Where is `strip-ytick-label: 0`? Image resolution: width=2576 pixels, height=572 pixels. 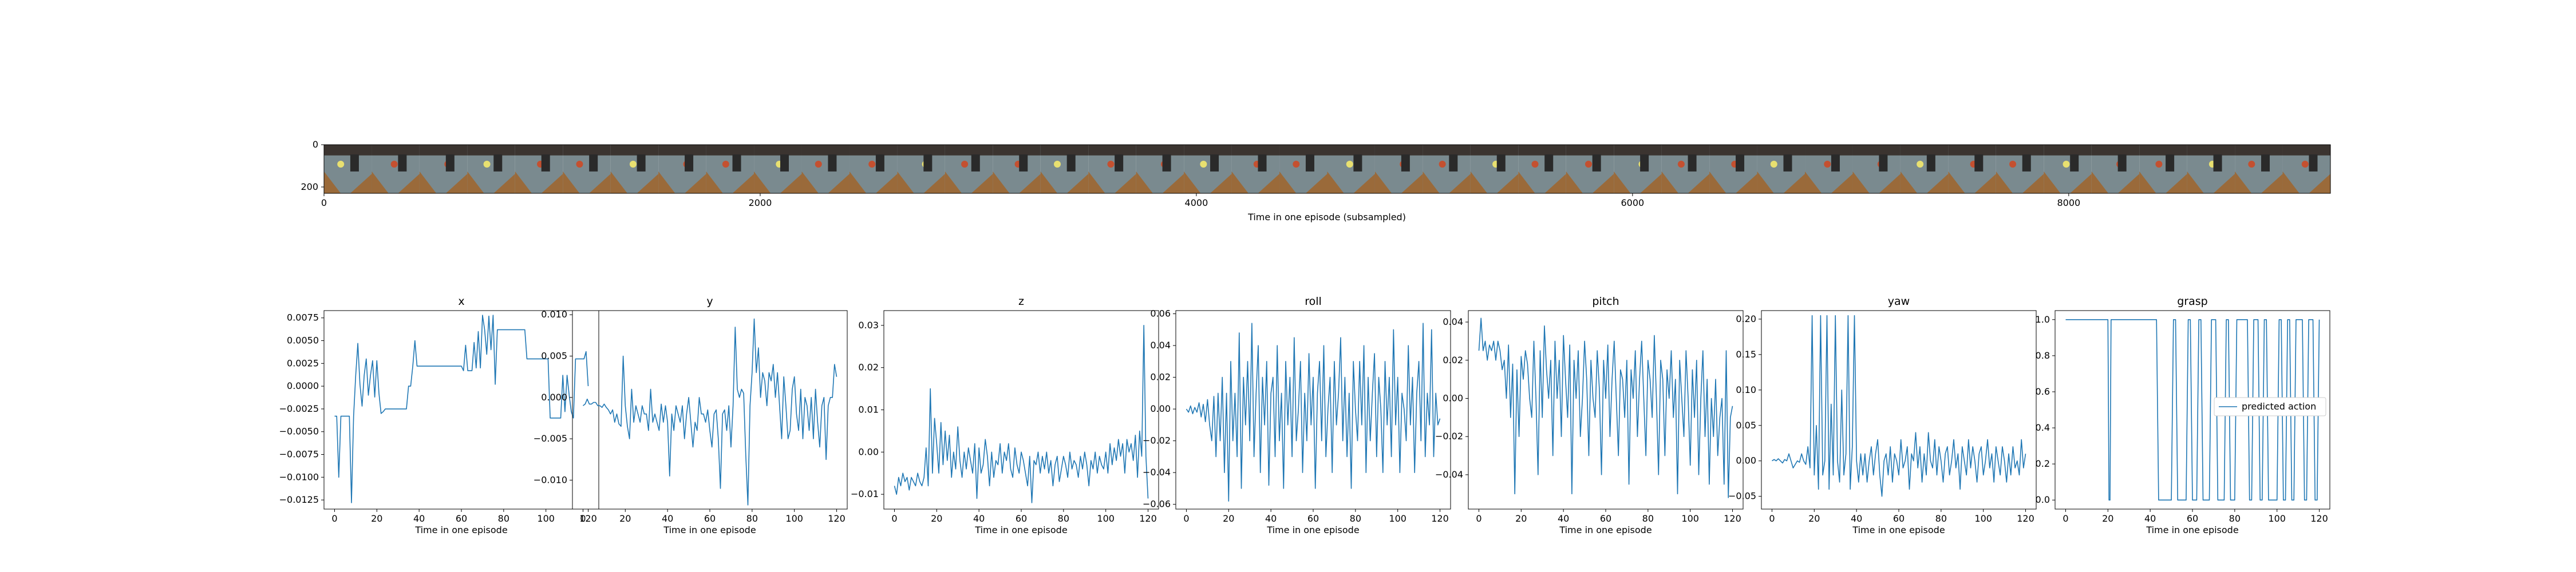 strip-ytick-label: 0 is located at coordinates (315, 144).